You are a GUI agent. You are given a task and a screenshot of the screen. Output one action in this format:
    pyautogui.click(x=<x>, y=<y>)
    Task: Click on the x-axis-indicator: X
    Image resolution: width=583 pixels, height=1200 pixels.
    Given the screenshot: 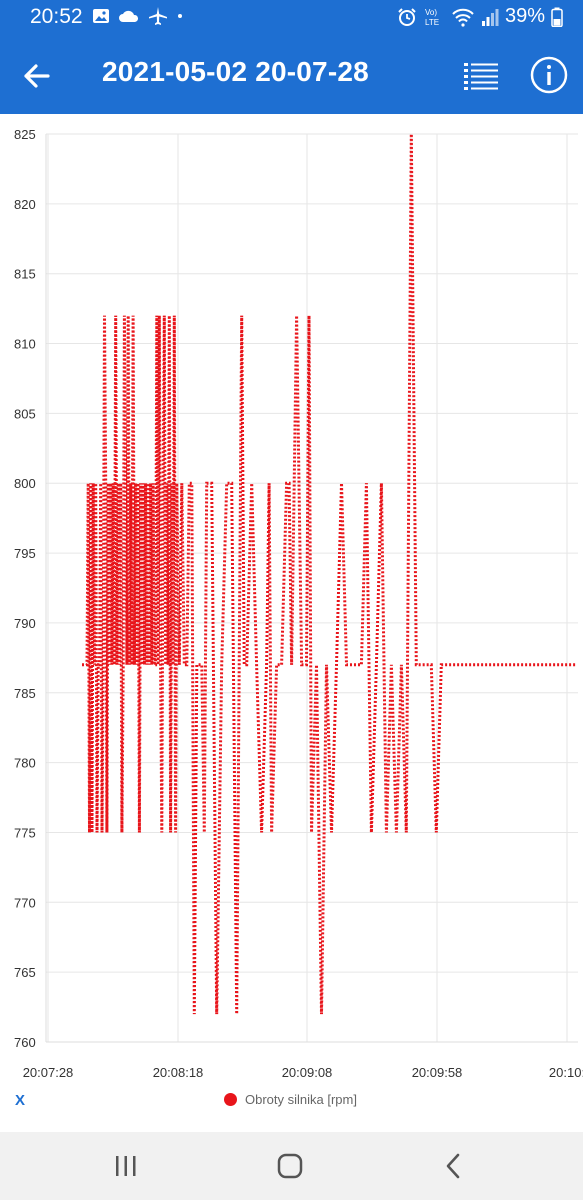 What is the action you would take?
    pyautogui.click(x=20, y=1100)
    